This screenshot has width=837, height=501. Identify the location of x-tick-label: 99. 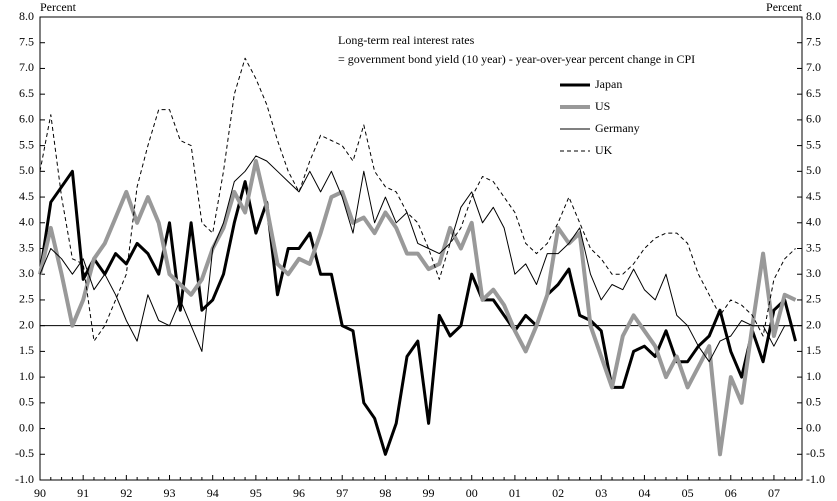
(429, 493).